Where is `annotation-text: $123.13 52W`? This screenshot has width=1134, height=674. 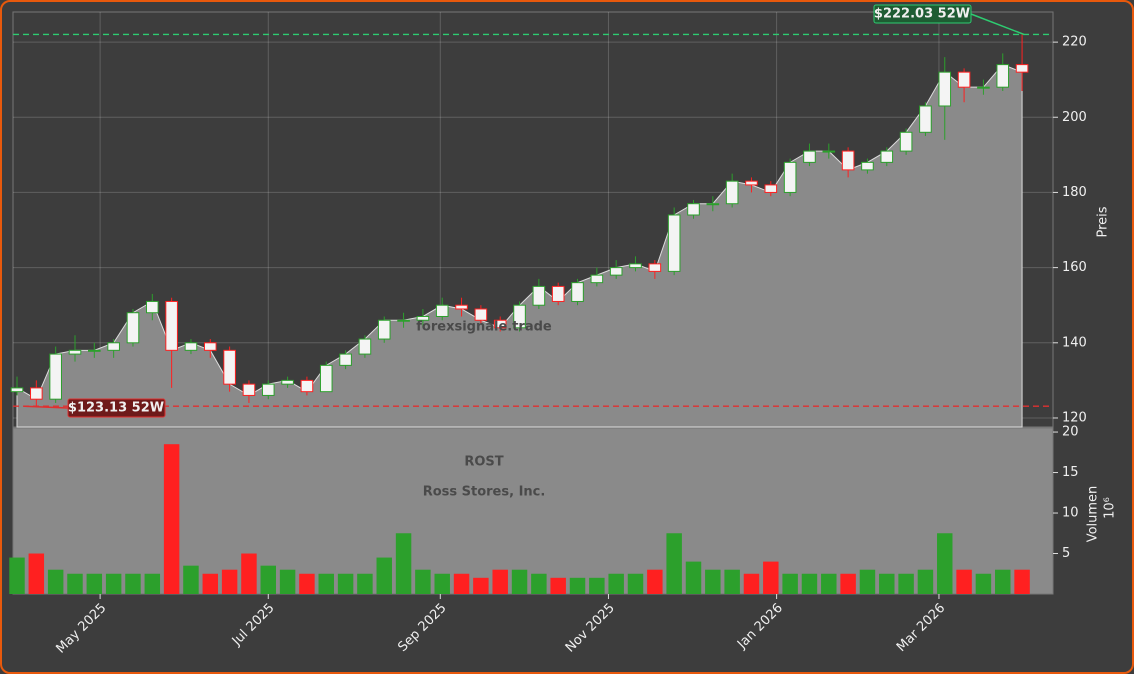 annotation-text: $123.13 52W is located at coordinates (116, 408).